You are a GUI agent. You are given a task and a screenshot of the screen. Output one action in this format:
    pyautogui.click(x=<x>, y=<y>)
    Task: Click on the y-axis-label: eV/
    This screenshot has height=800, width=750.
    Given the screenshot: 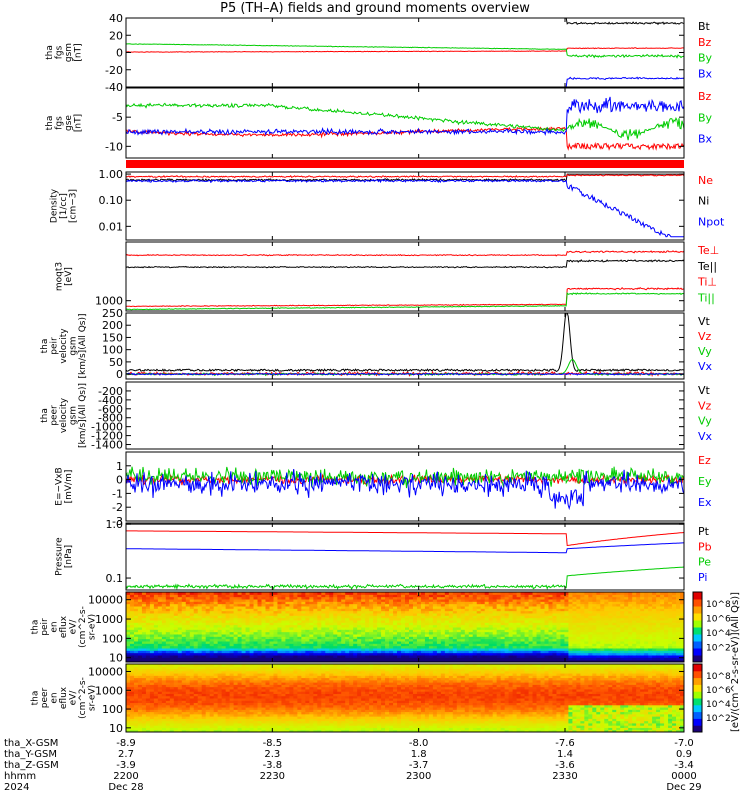 What is the action you would take?
    pyautogui.click(x=74, y=698)
    